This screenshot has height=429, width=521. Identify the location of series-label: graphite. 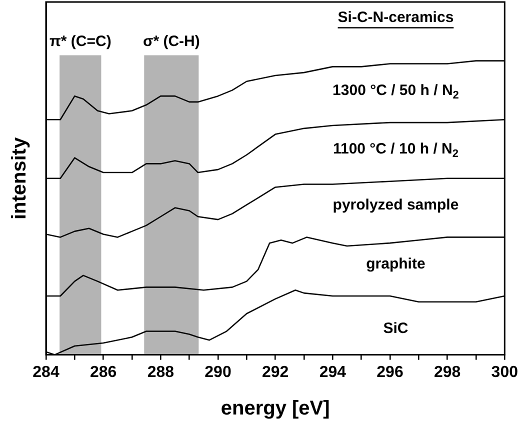
(396, 263).